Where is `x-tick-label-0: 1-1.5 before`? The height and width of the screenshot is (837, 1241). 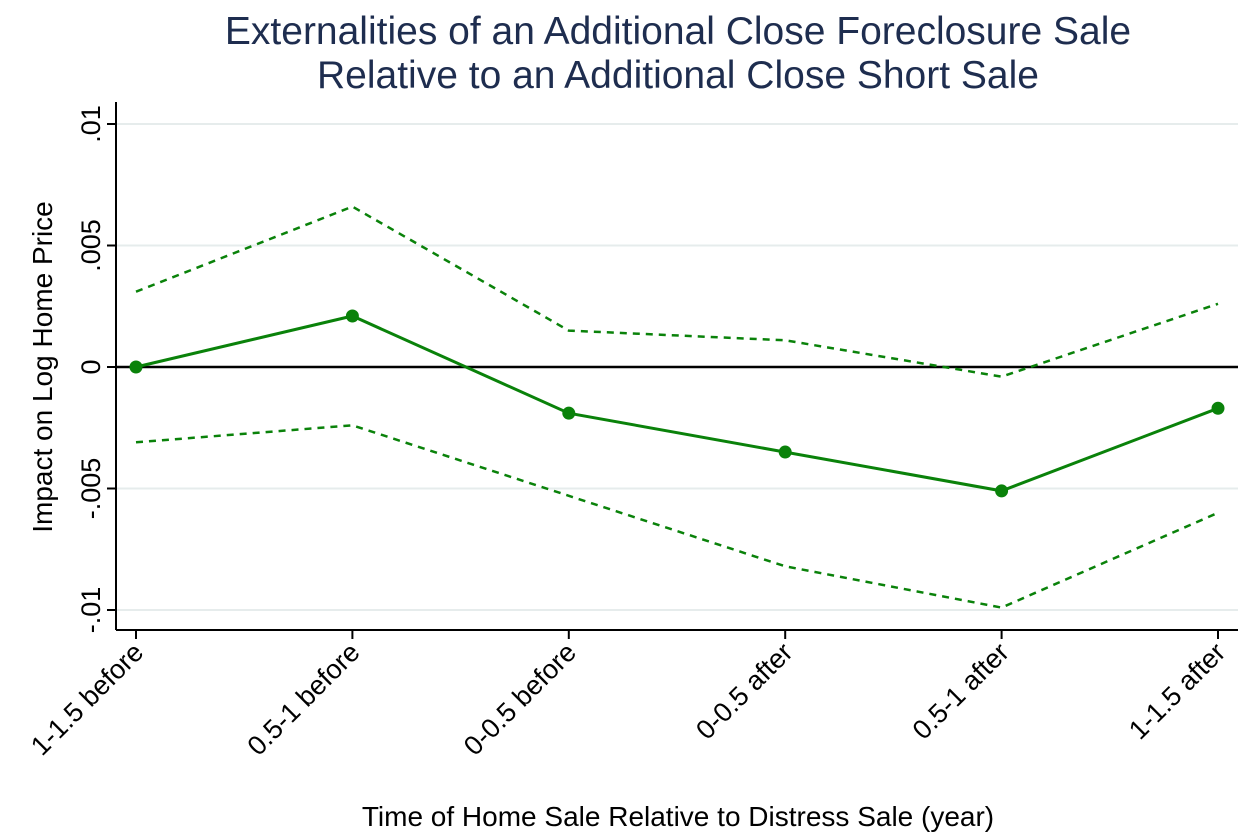 x-tick-label-0: 1-1.5 before is located at coordinates (87, 699).